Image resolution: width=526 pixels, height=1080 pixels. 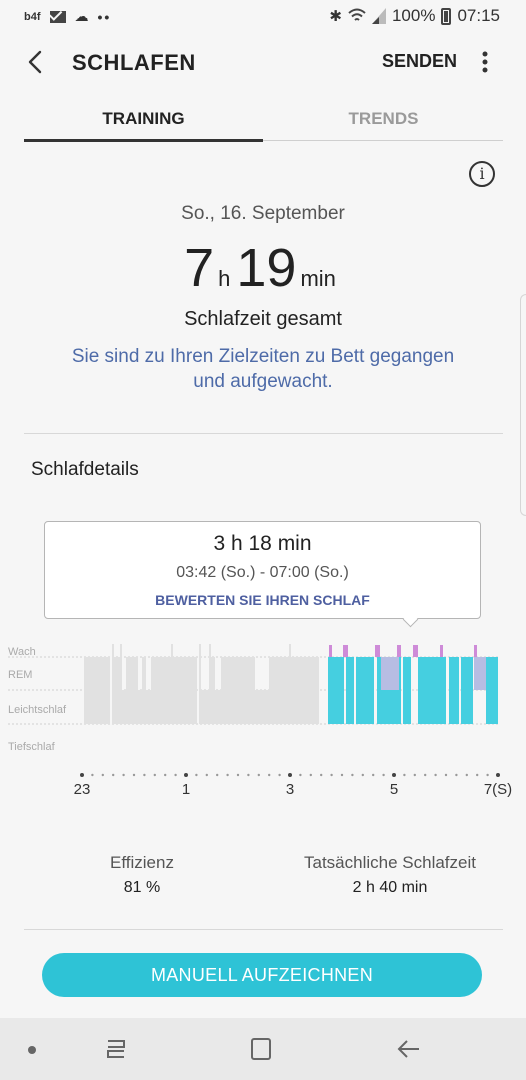 What do you see at coordinates (413, 15) in the screenshot?
I see `battery-percent: 100%` at bounding box center [413, 15].